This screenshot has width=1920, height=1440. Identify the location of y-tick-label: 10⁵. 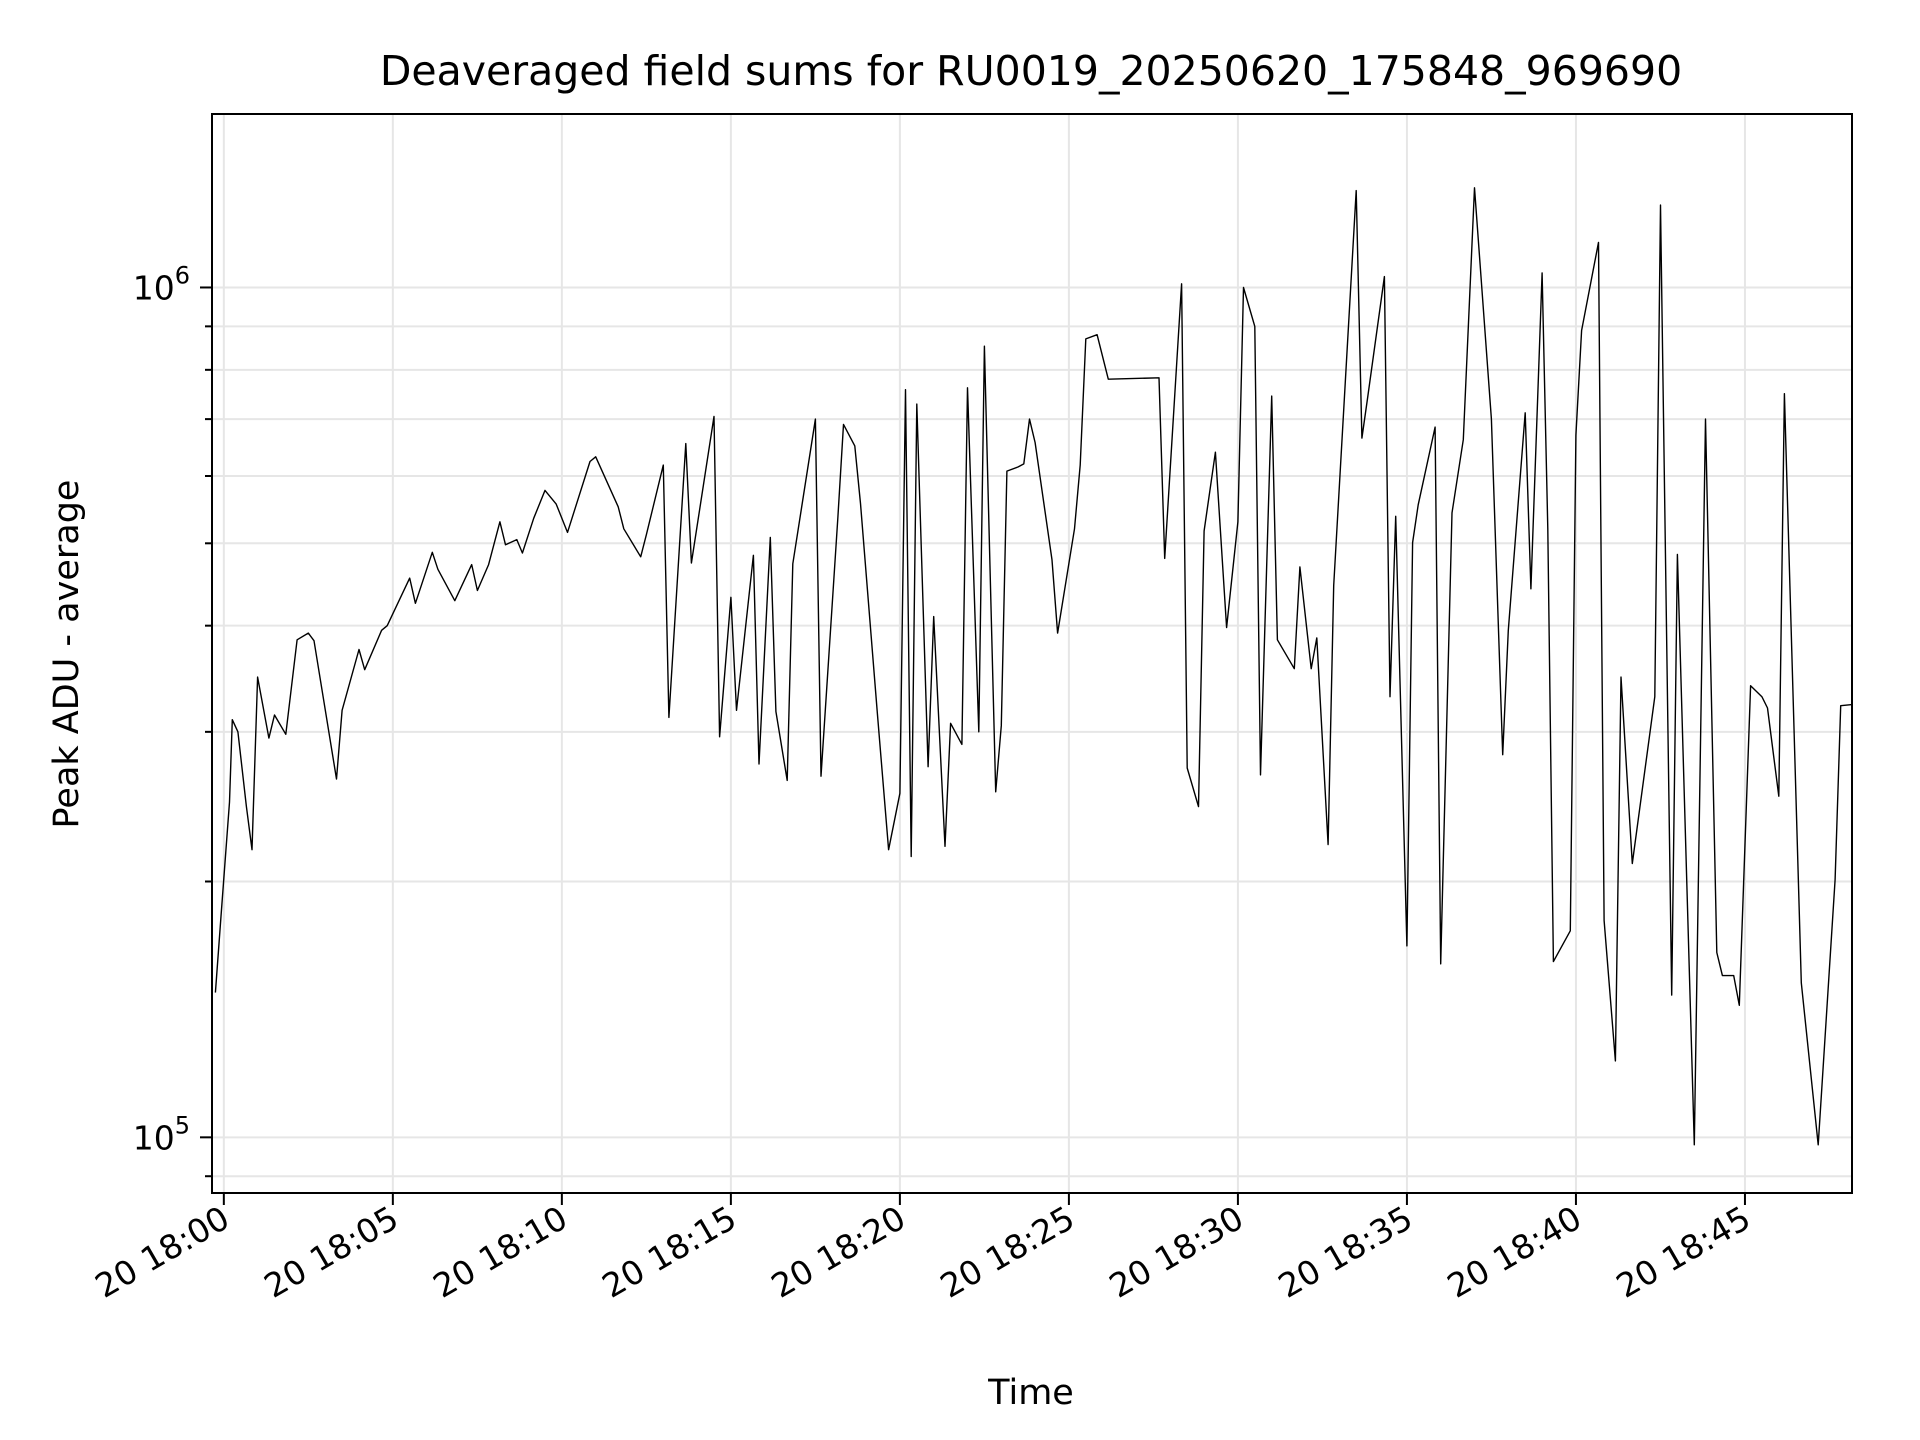
(161, 1134).